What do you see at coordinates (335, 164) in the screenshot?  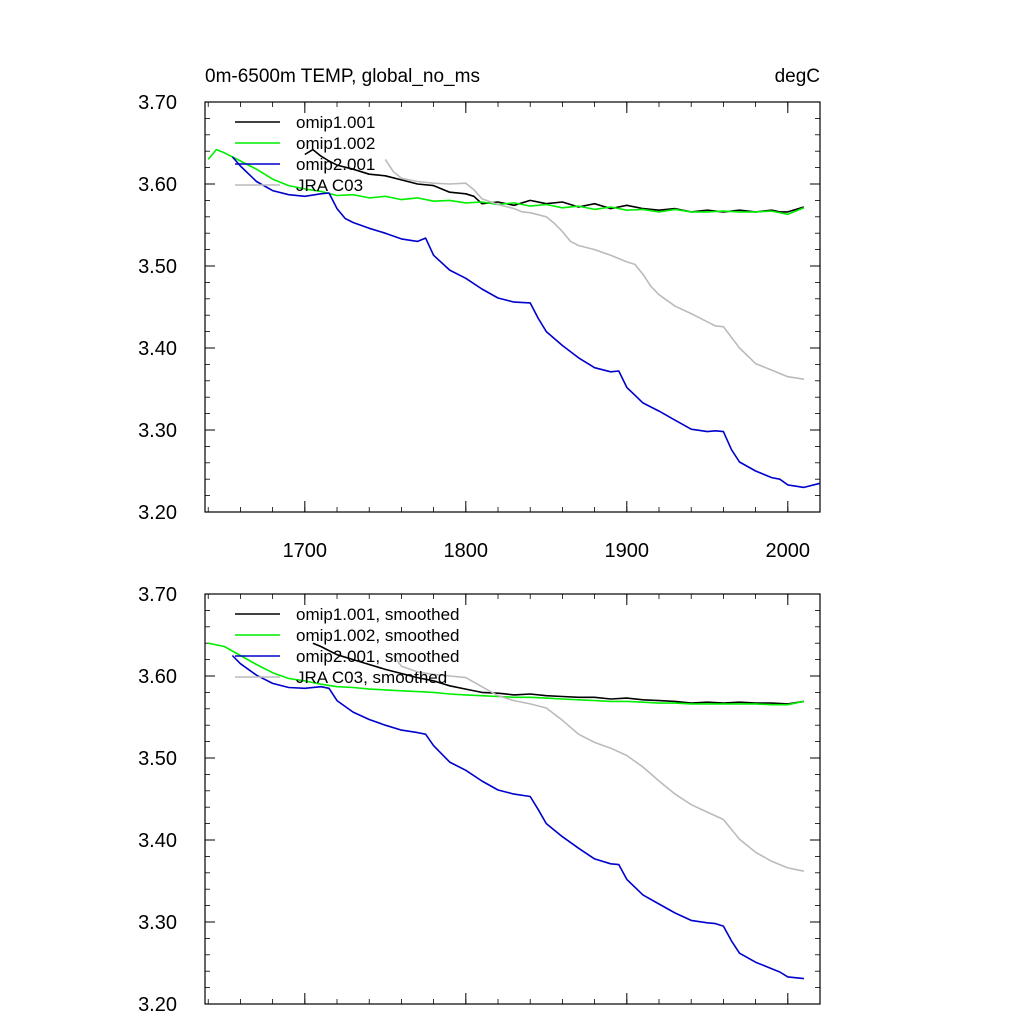 I see `legend-label: omip2.001` at bounding box center [335, 164].